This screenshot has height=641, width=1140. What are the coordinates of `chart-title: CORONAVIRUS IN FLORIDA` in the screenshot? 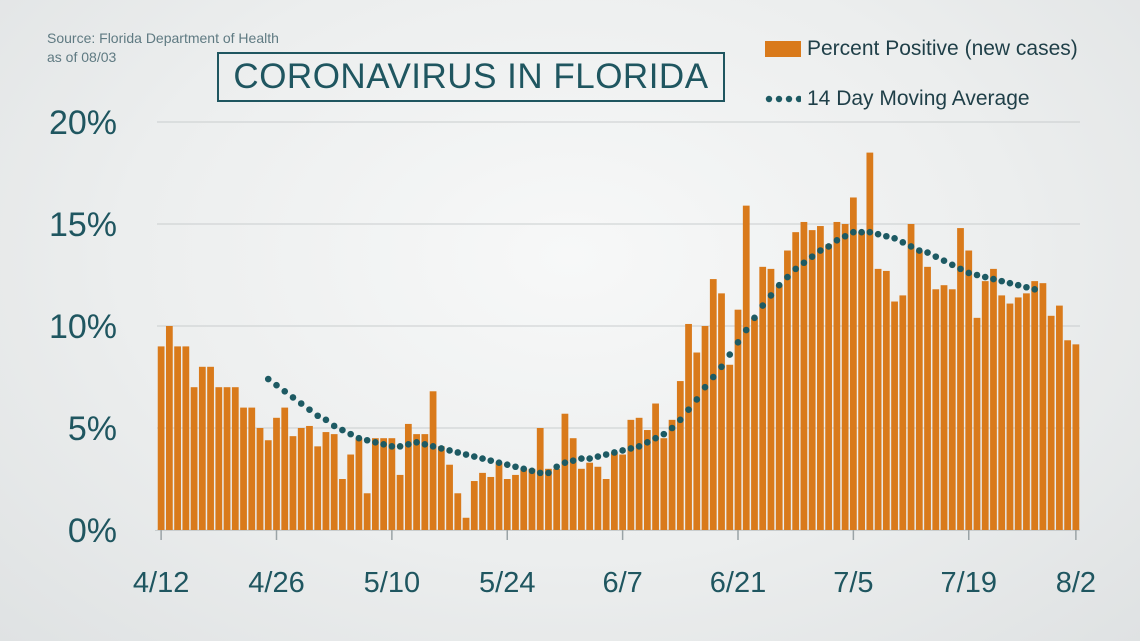 It's located at (471, 76).